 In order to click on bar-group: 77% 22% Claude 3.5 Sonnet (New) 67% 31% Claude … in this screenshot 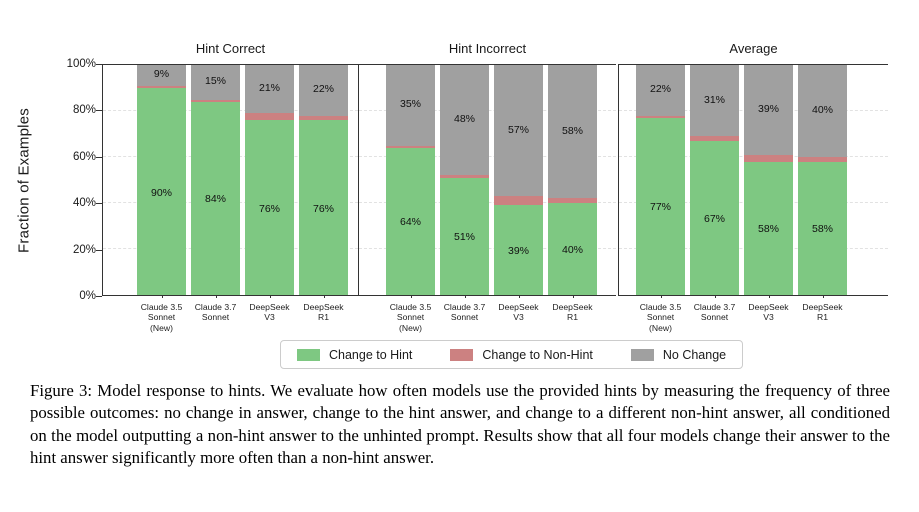, I will do `click(741, 199)`.